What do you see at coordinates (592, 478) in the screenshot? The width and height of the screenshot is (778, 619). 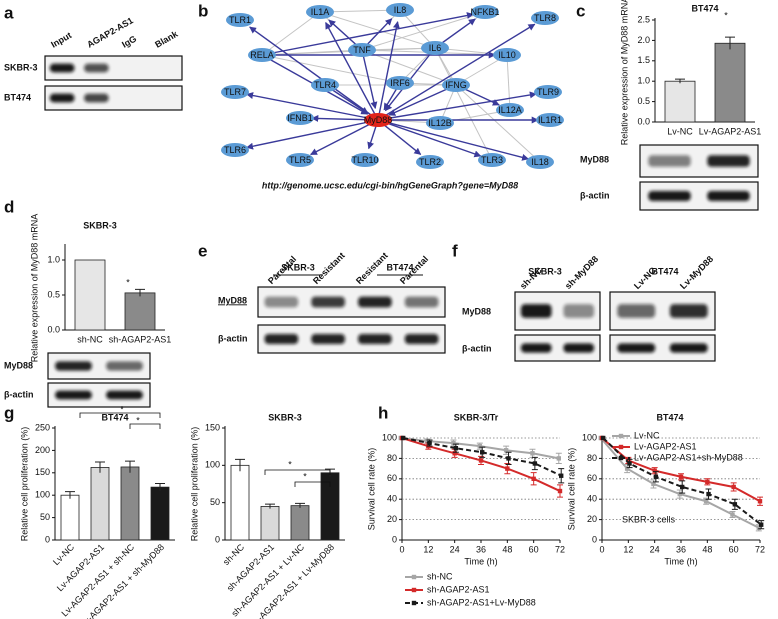 I see `y-tick-label: 60` at bounding box center [592, 478].